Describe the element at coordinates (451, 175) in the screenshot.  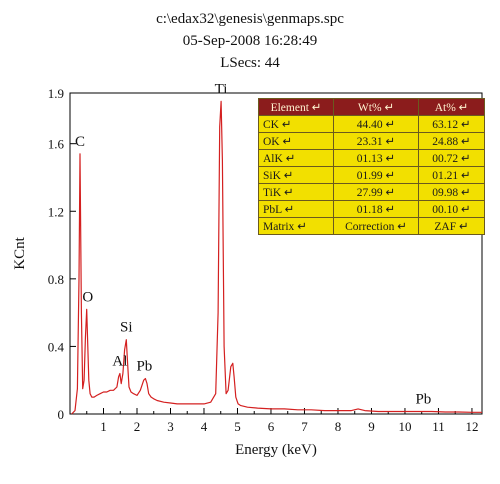
I see `at-percent-cell: 01.21 ↵` at that location.